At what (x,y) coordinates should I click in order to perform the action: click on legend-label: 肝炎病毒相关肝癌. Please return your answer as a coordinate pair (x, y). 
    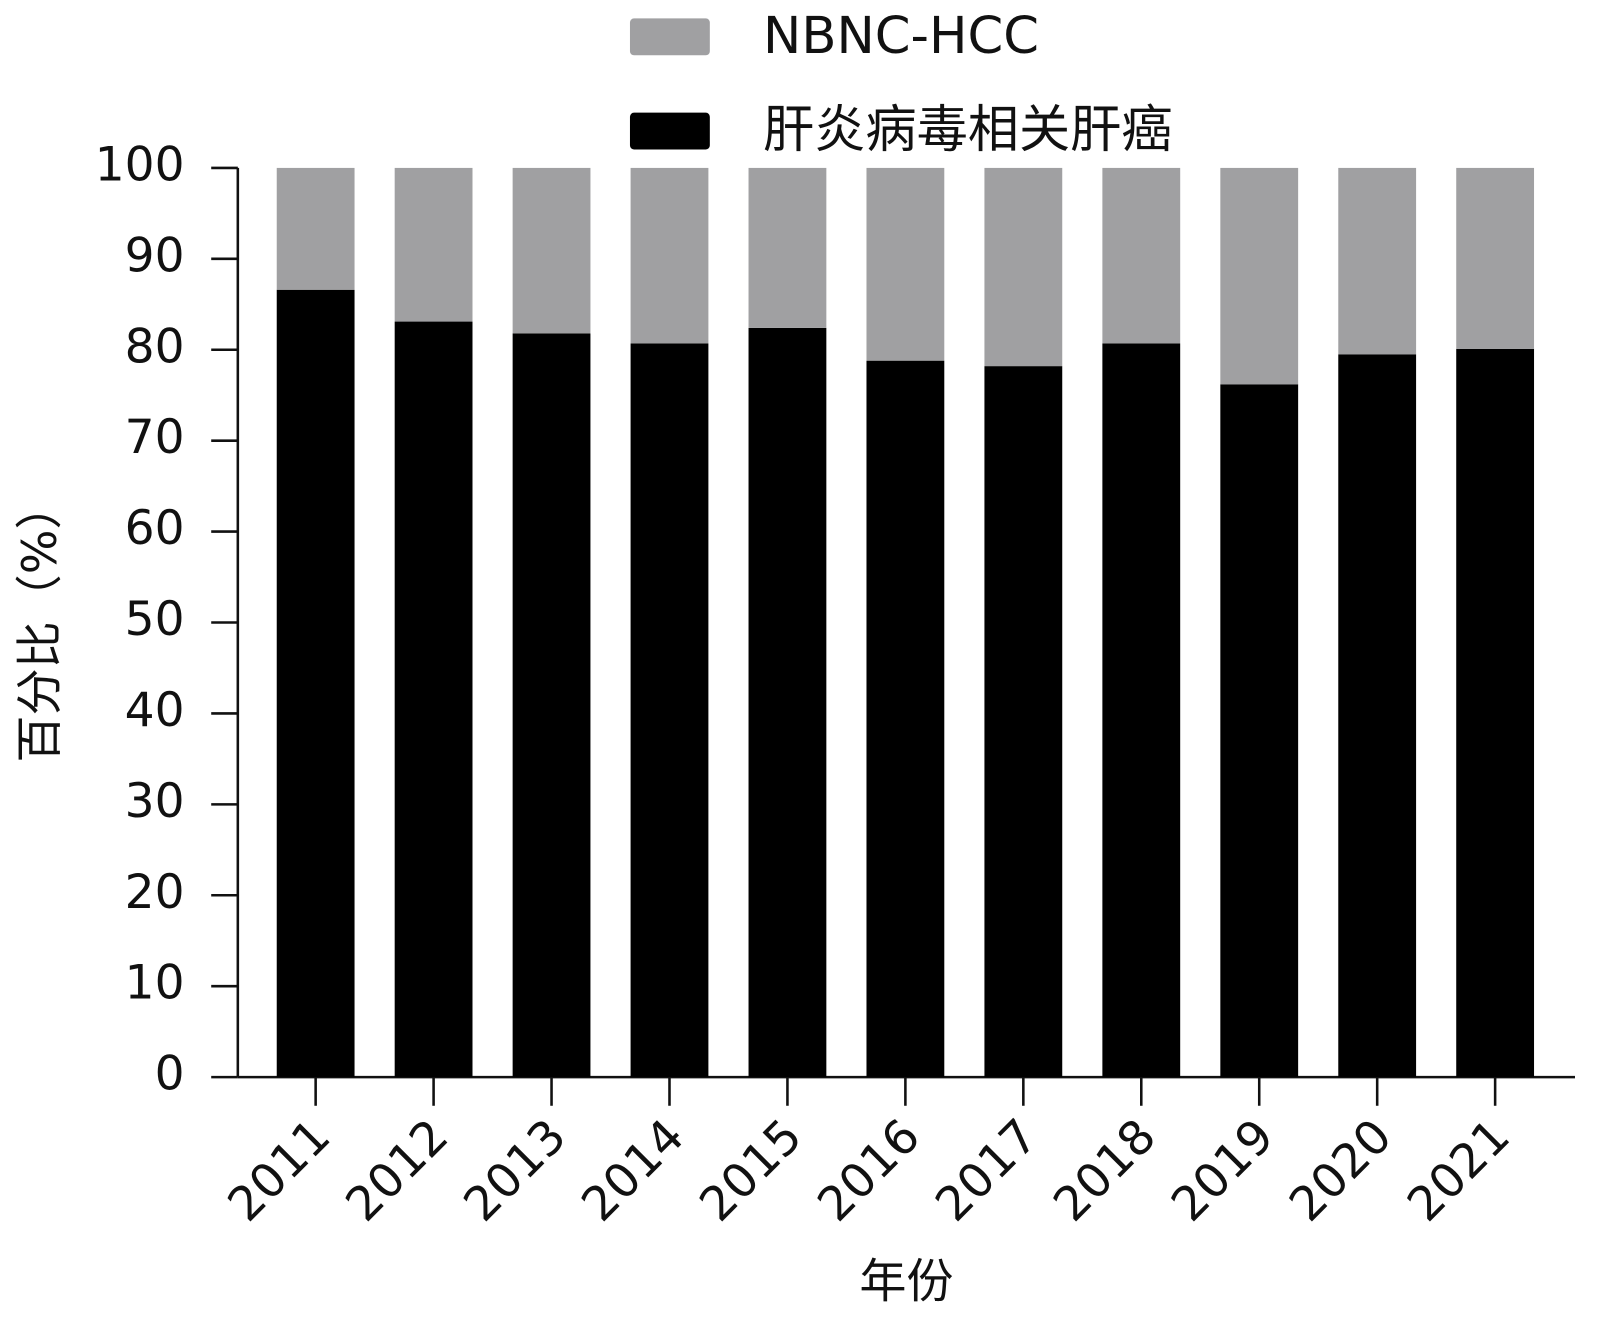
    Looking at the image, I should click on (968, 130).